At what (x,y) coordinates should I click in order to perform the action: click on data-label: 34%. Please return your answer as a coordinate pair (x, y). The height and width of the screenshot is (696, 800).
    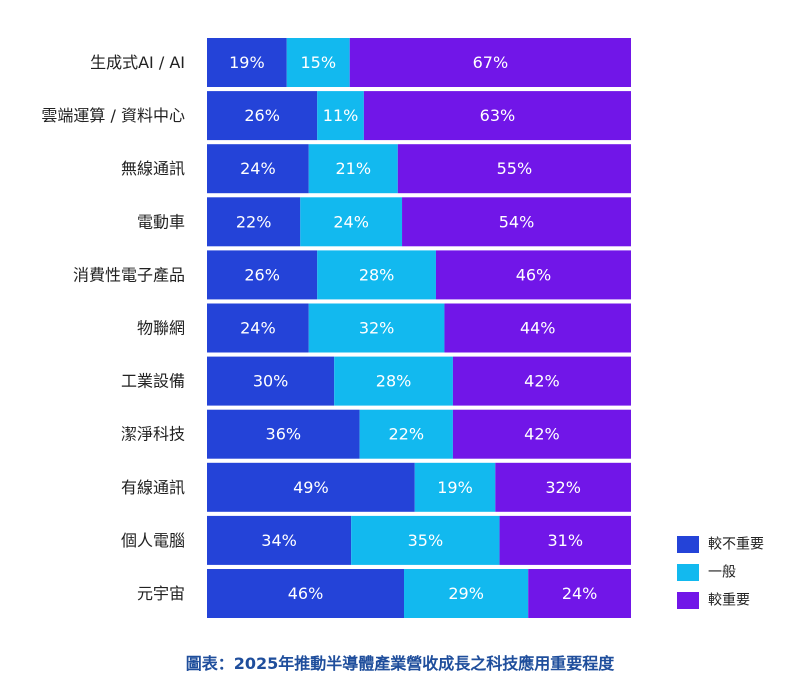
    Looking at the image, I should click on (279, 540).